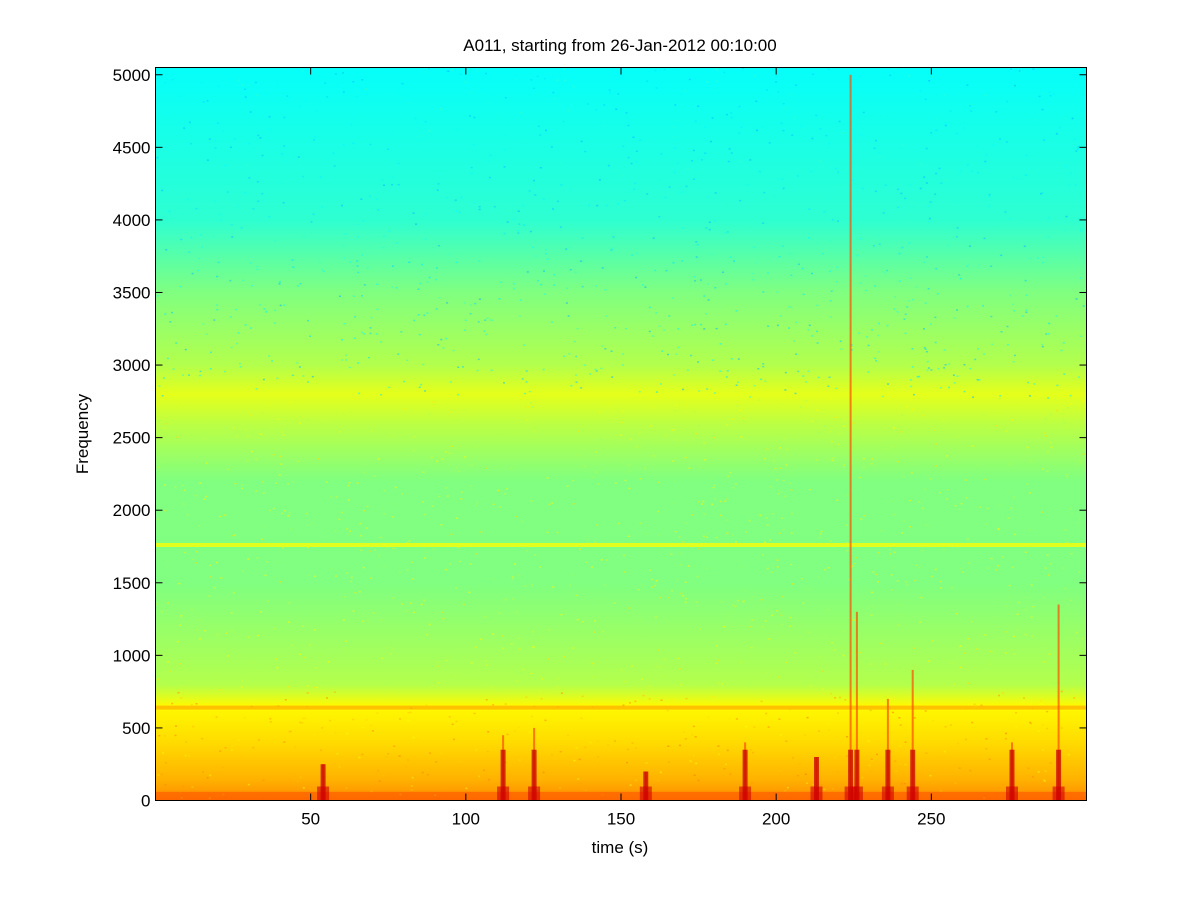 The width and height of the screenshot is (1200, 900). Describe the element at coordinates (132, 583) in the screenshot. I see `y-tick-label: 1500` at that location.